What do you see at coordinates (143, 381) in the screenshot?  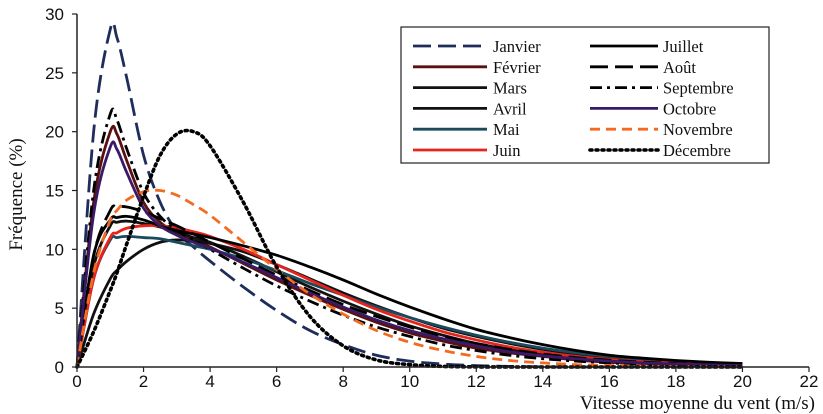 I see `x-tick-label: 2` at bounding box center [143, 381].